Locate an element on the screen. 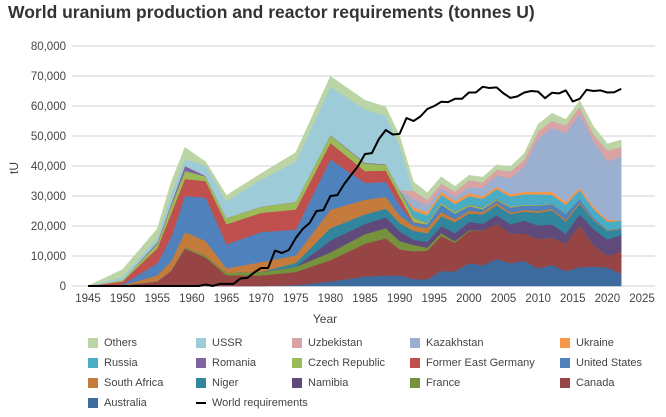  legend-item-russia: Russia is located at coordinates (113, 363).